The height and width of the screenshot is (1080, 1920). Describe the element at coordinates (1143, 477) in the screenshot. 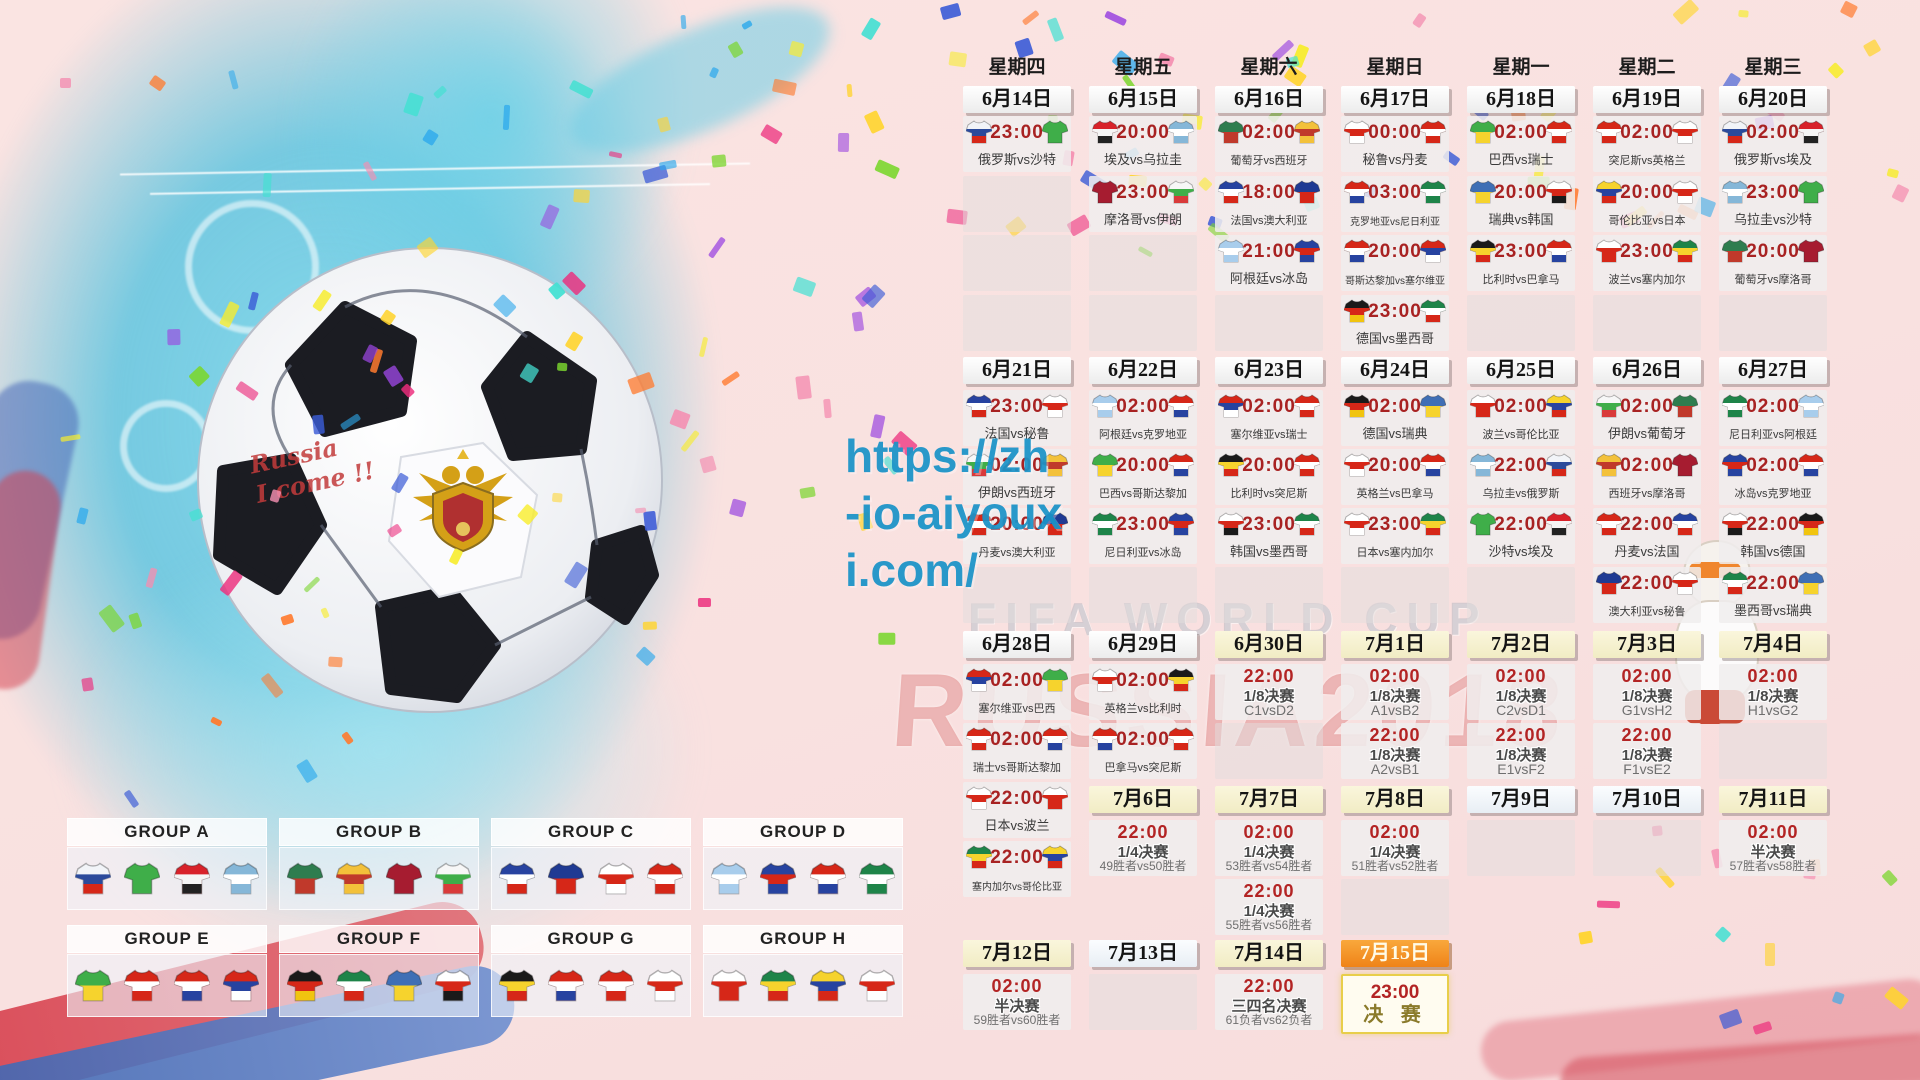

I see `match-cell: 20:00 巴西vs哥斯达黎加` at that location.